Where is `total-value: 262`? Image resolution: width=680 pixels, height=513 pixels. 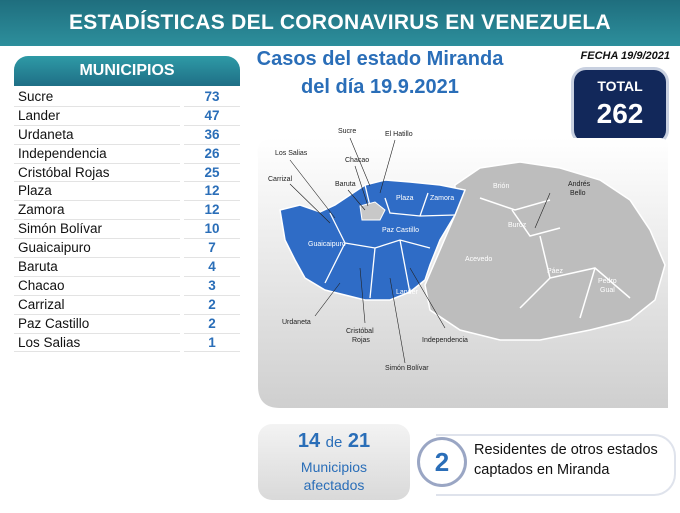
total-value: 262 is located at coordinates (620, 113).